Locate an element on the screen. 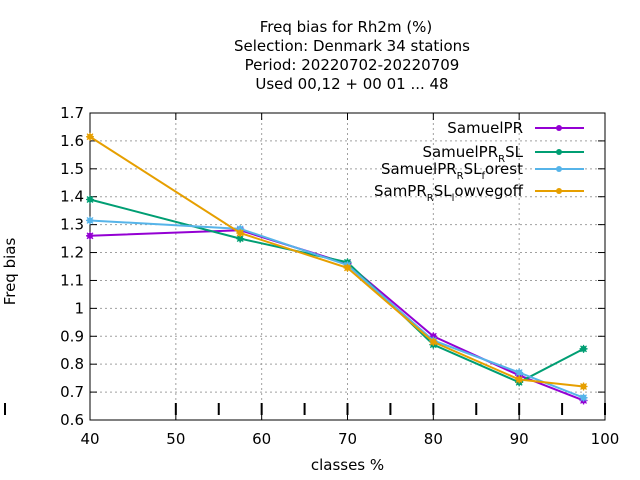 Image resolution: width=640 pixels, height=480 pixels. legend-label: SamuelPRRSLforest is located at coordinates (452, 171).